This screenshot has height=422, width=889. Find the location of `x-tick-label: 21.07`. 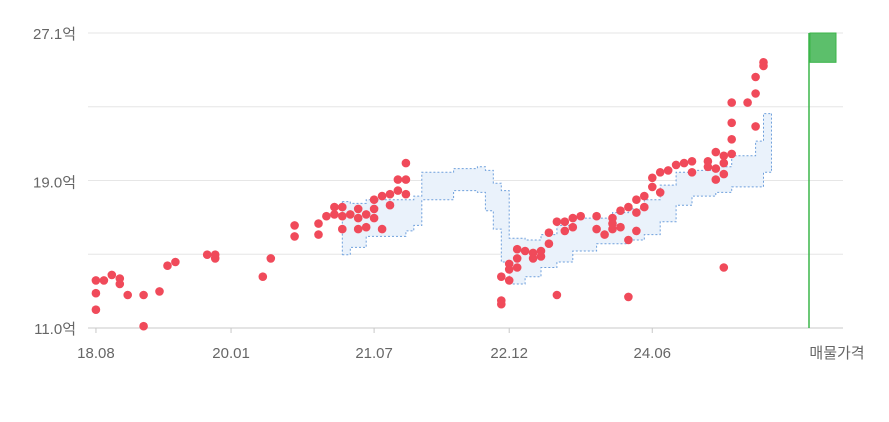

x-tick-label: 21.07 is located at coordinates (374, 353).